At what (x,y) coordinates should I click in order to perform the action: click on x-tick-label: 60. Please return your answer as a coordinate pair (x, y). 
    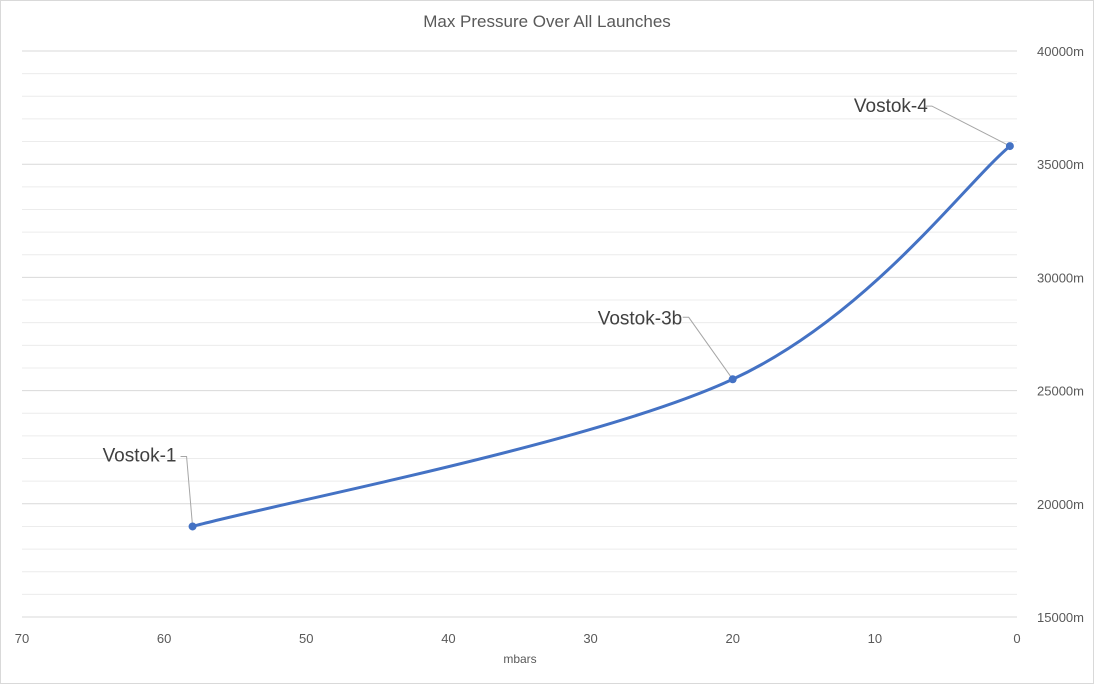
    Looking at the image, I should click on (164, 638).